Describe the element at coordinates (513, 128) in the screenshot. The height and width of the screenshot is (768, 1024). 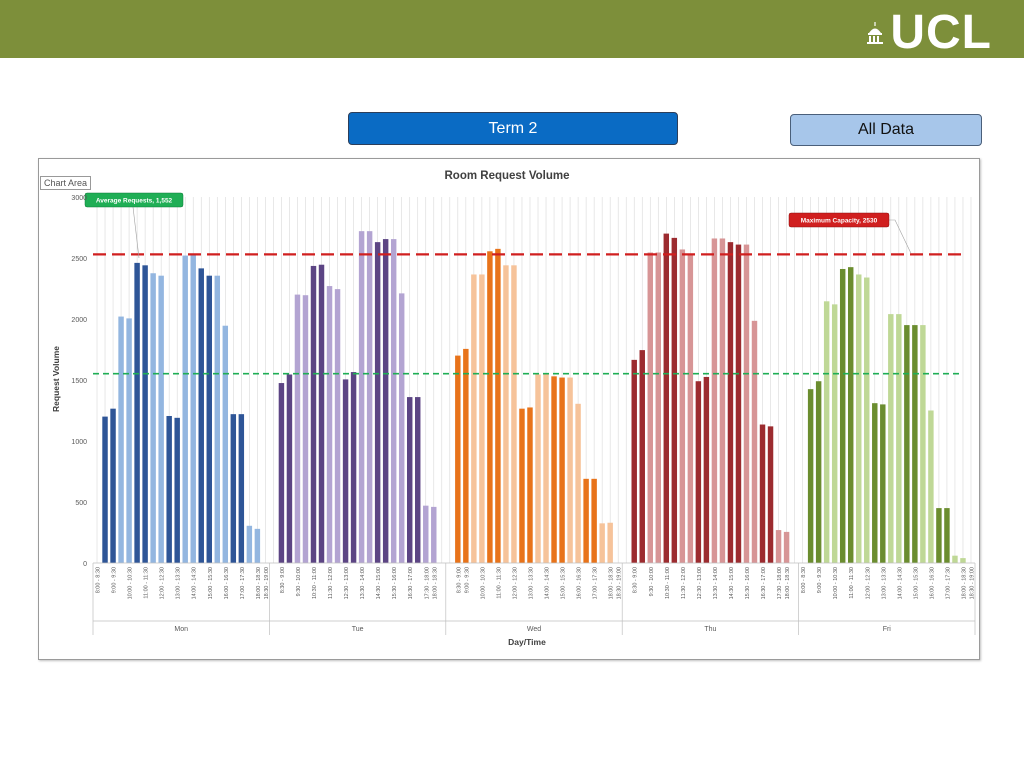
I see `term-2-button: Term 2` at that location.